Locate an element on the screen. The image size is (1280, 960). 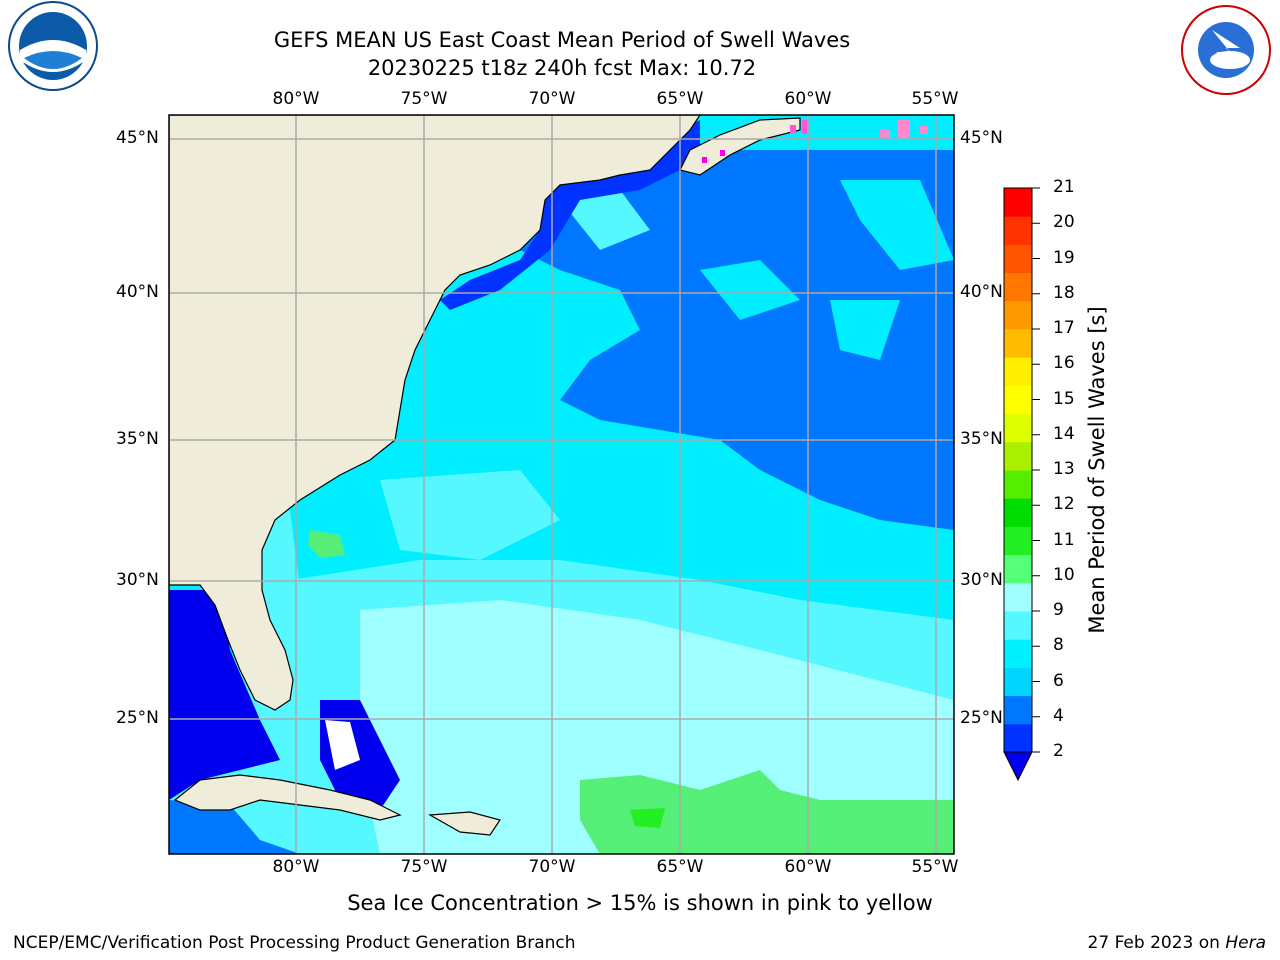
lon-label-bottom-75w: 75°W is located at coordinates (424, 867).